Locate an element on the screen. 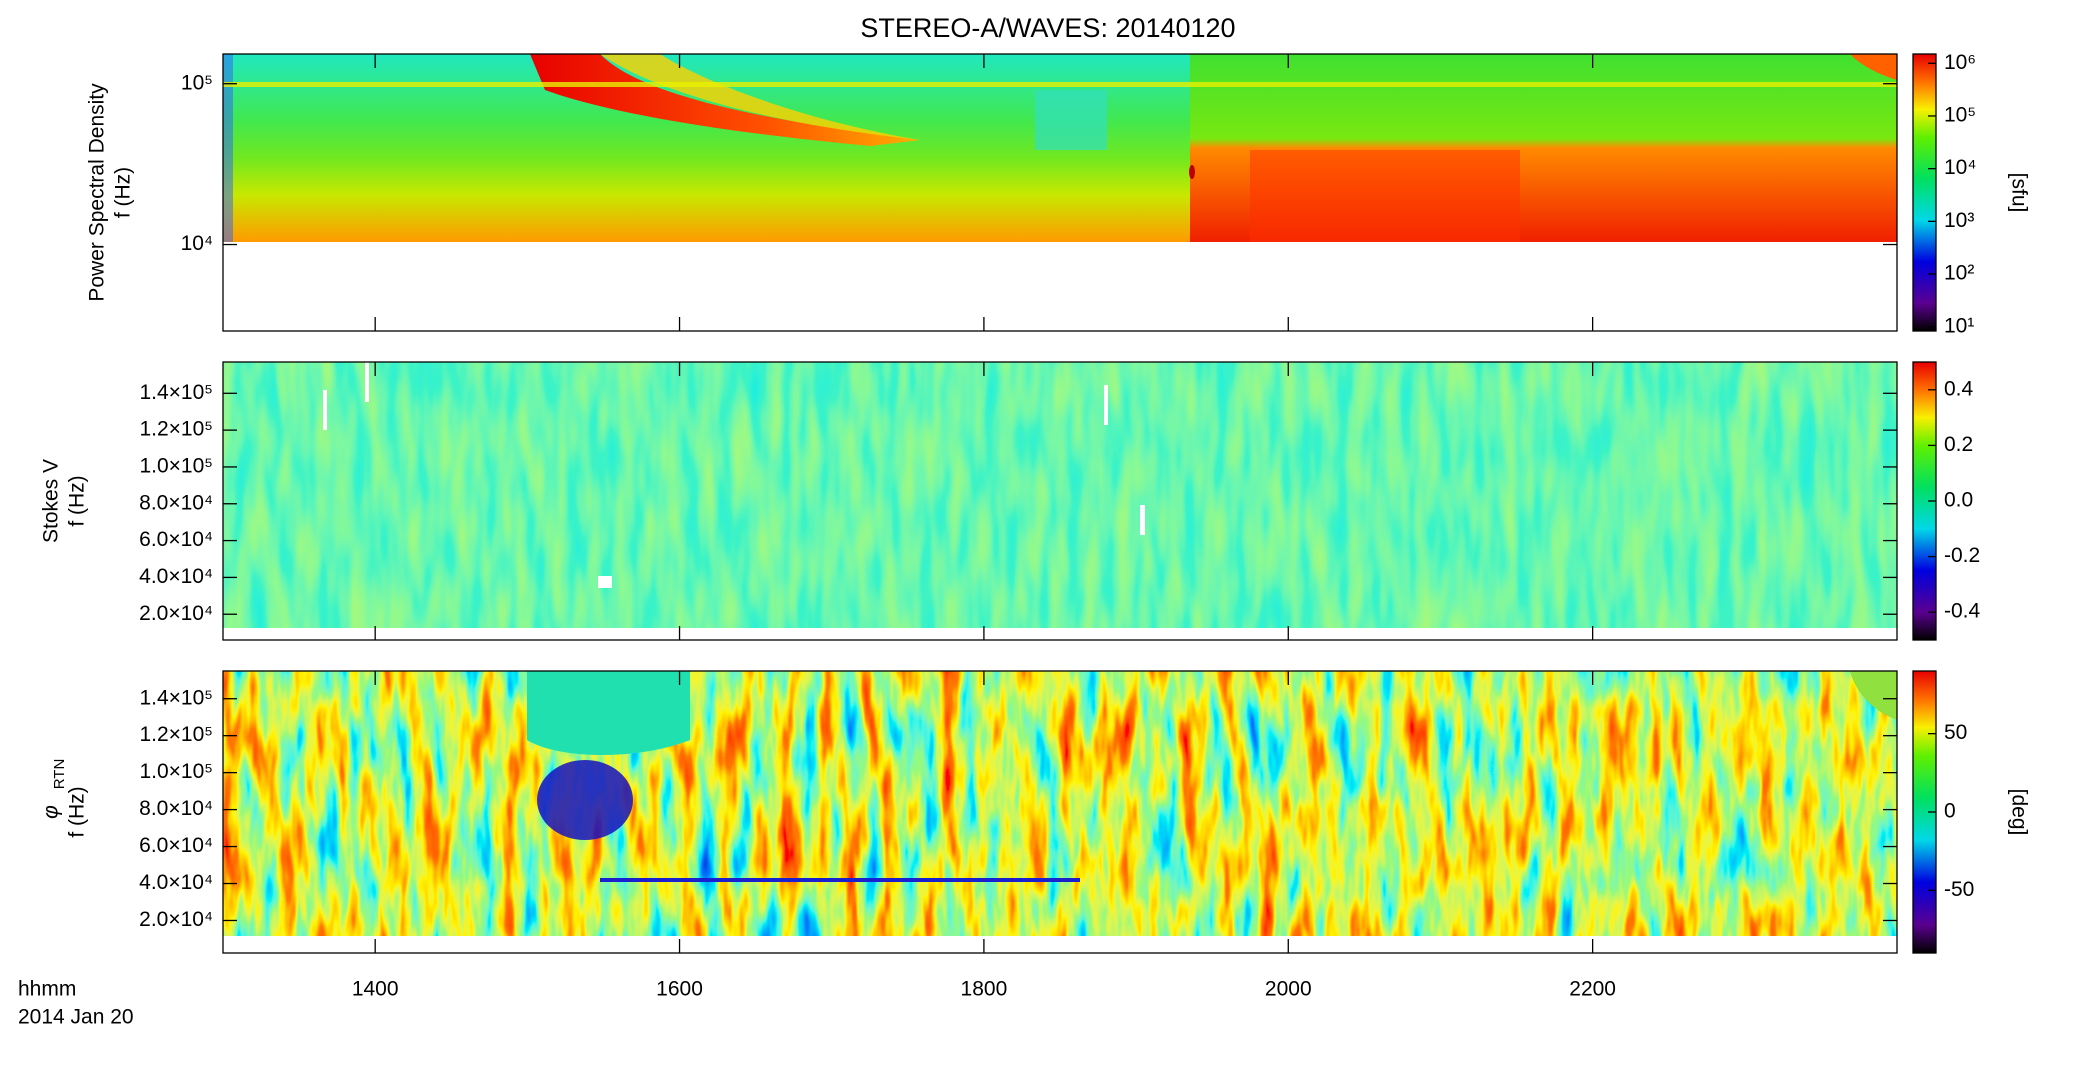 This screenshot has height=1085, width=2096. colorbar-tick-label: 10³ is located at coordinates (1959, 220).